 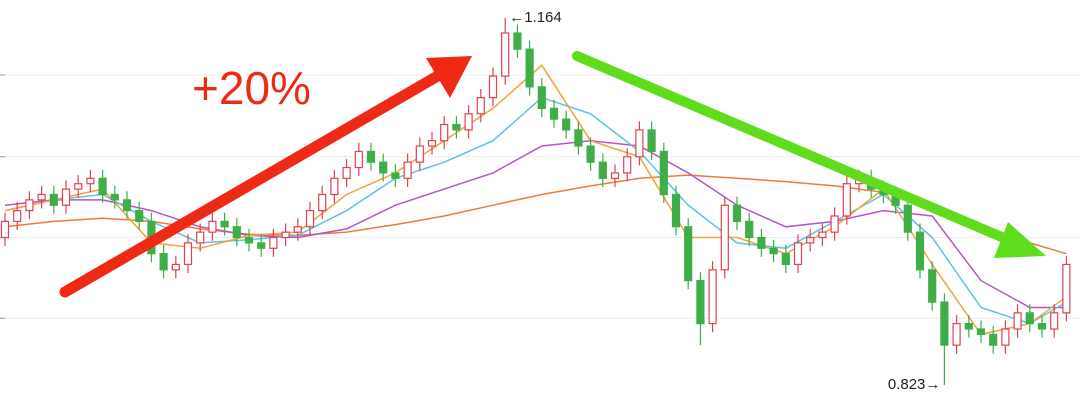 I want to click on price-annotation: ←1.164, so click(x=535, y=17).